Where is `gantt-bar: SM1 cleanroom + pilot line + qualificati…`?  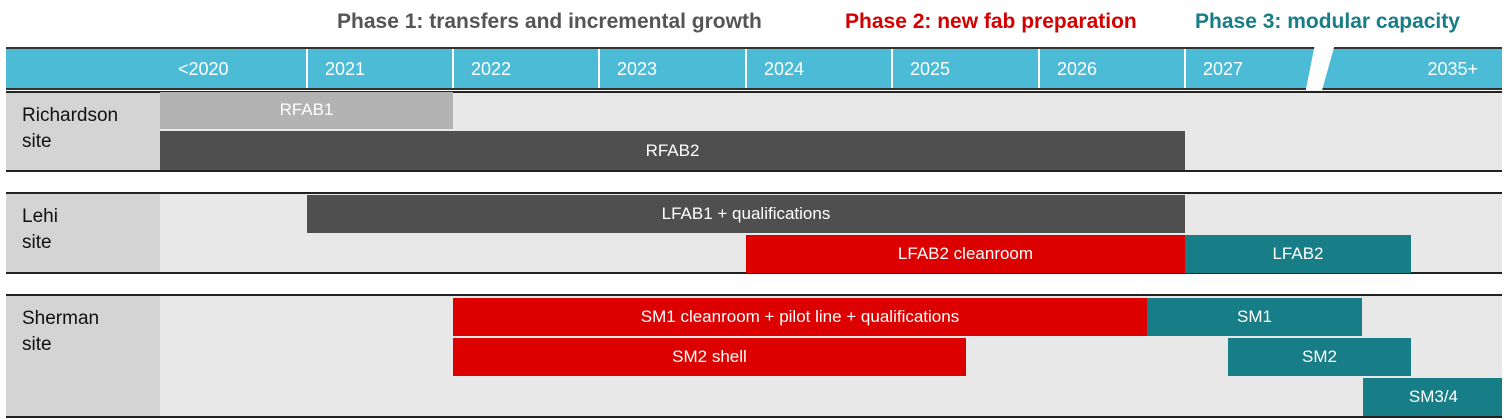 gantt-bar: SM1 cleanroom + pilot line + qualificati… is located at coordinates (800, 317).